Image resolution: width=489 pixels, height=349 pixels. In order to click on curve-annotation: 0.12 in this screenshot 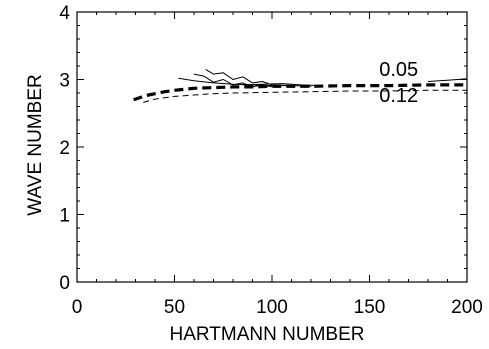, I will do `click(398, 96)`.